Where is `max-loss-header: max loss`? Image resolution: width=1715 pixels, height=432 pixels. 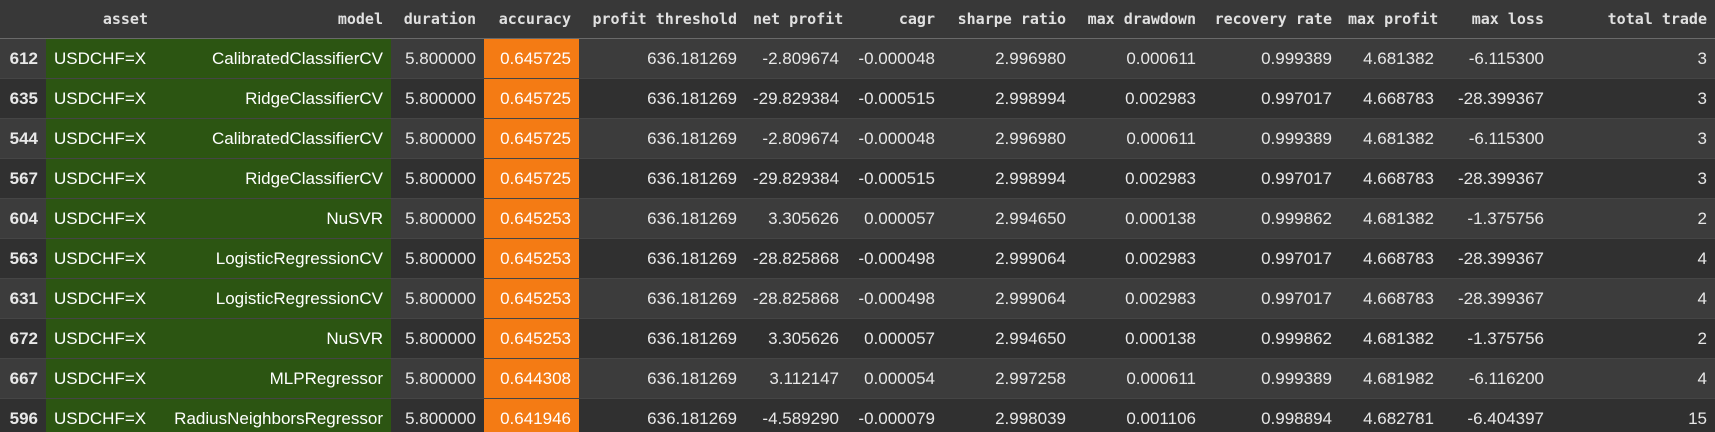
max-loss-header: max loss is located at coordinates (1497, 19).